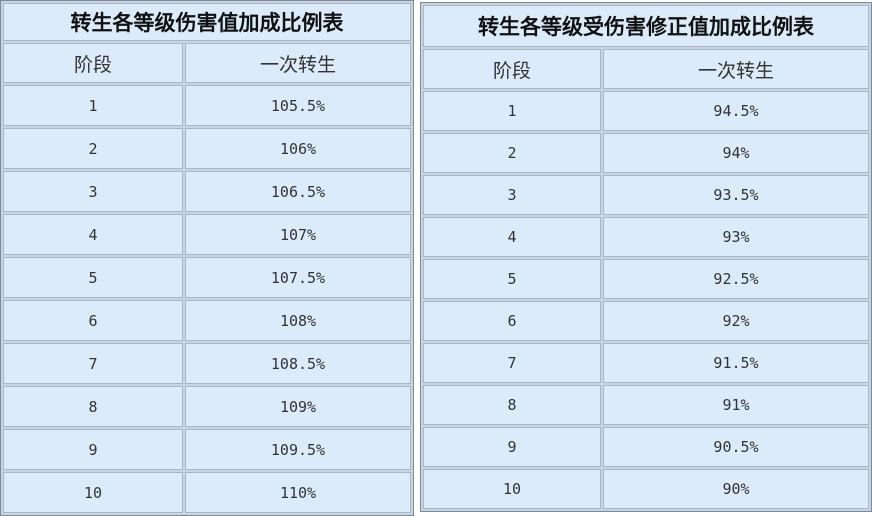 The height and width of the screenshot is (516, 872). I want to click on table-row: 3 106.5%, so click(207, 191).